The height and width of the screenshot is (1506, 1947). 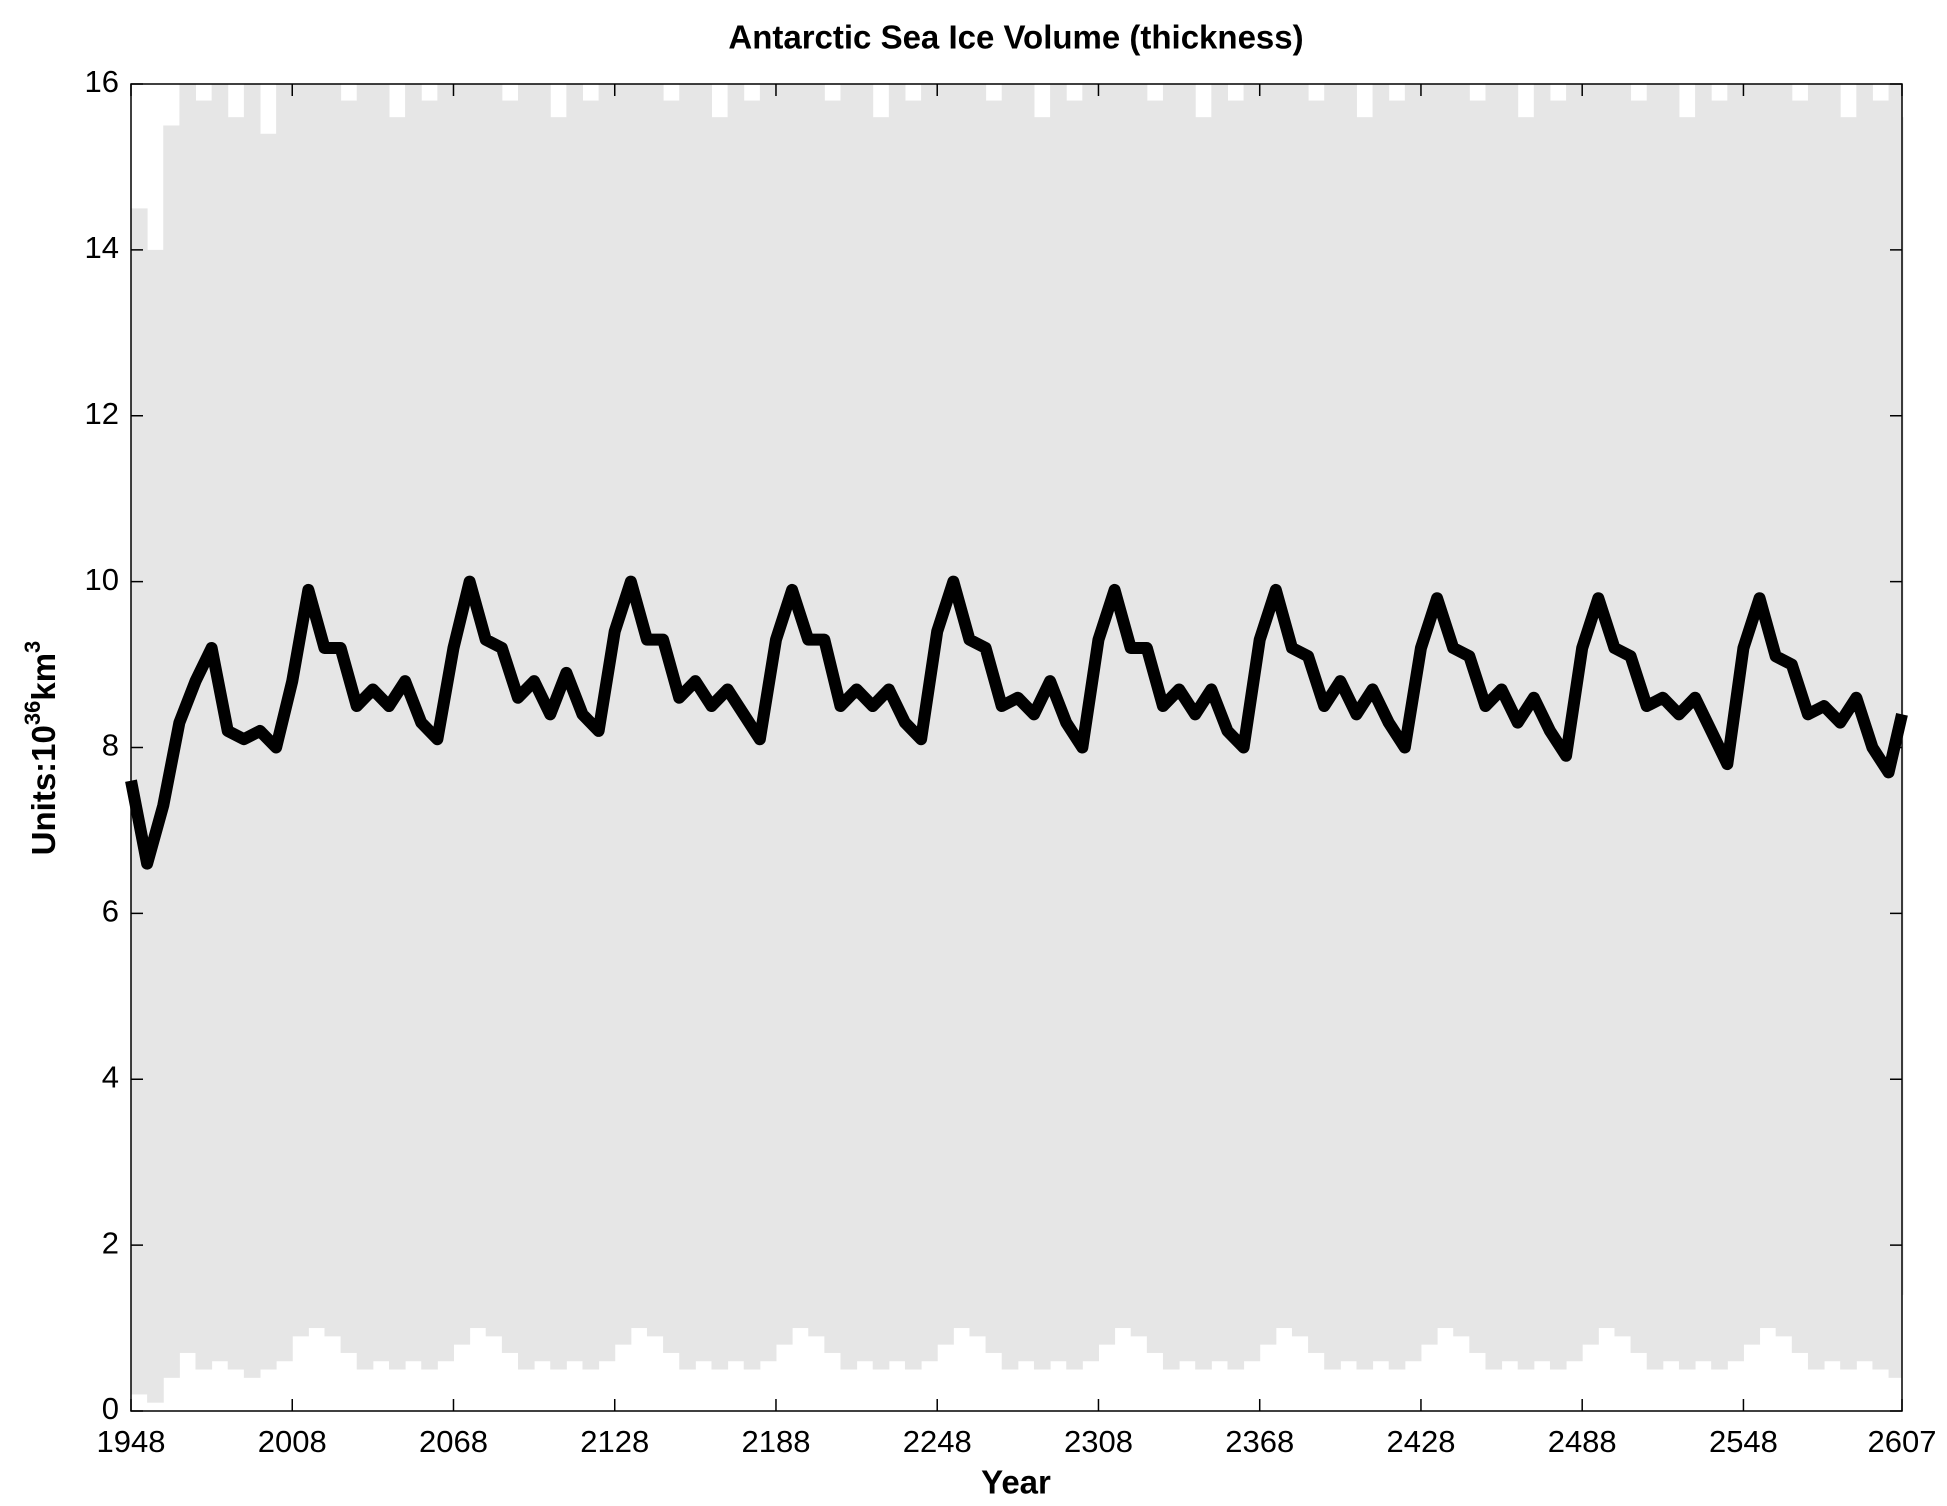 What do you see at coordinates (32, 713) in the screenshot?
I see `y-label-sup: 36` at bounding box center [32, 713].